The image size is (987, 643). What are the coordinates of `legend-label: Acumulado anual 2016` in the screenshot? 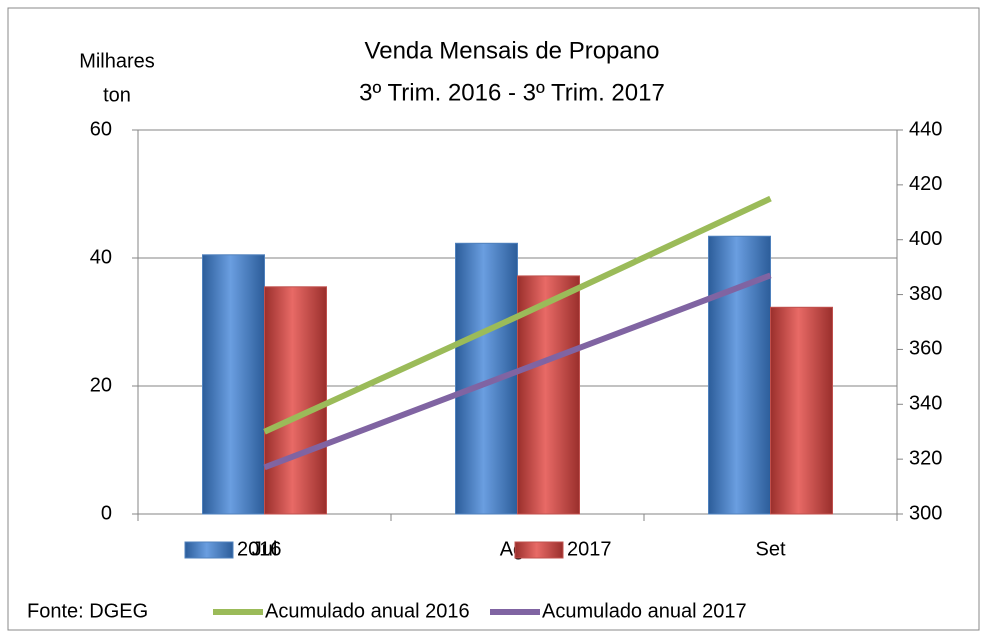 It's located at (367, 611).